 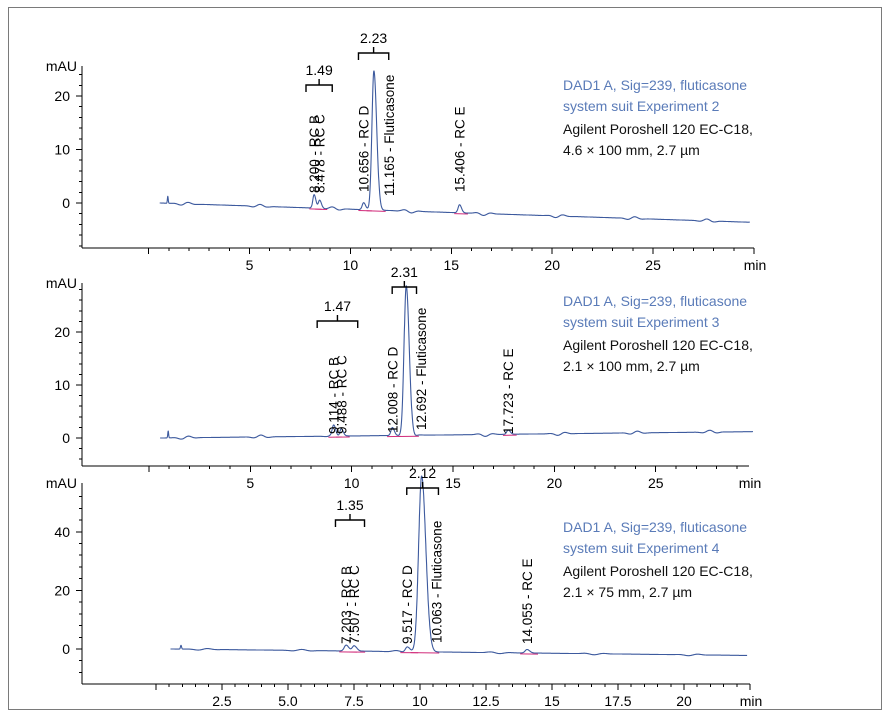 What do you see at coordinates (62, 532) in the screenshot?
I see `y-tick-label: 40` at bounding box center [62, 532].